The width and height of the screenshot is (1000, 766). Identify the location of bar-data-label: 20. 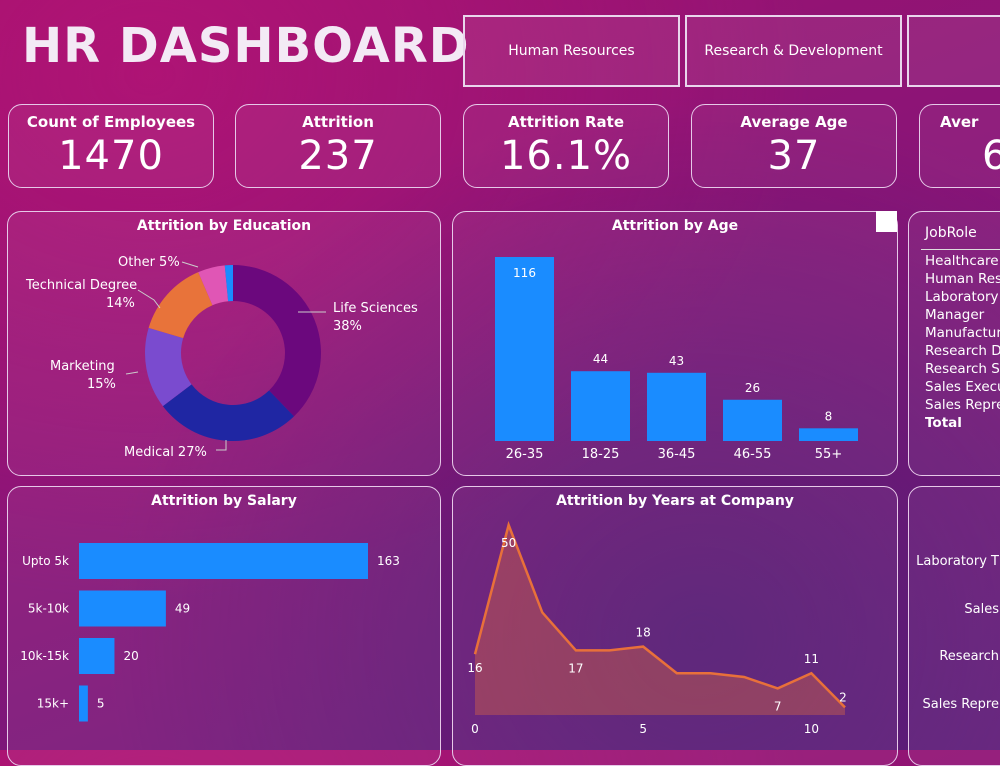
(130, 656).